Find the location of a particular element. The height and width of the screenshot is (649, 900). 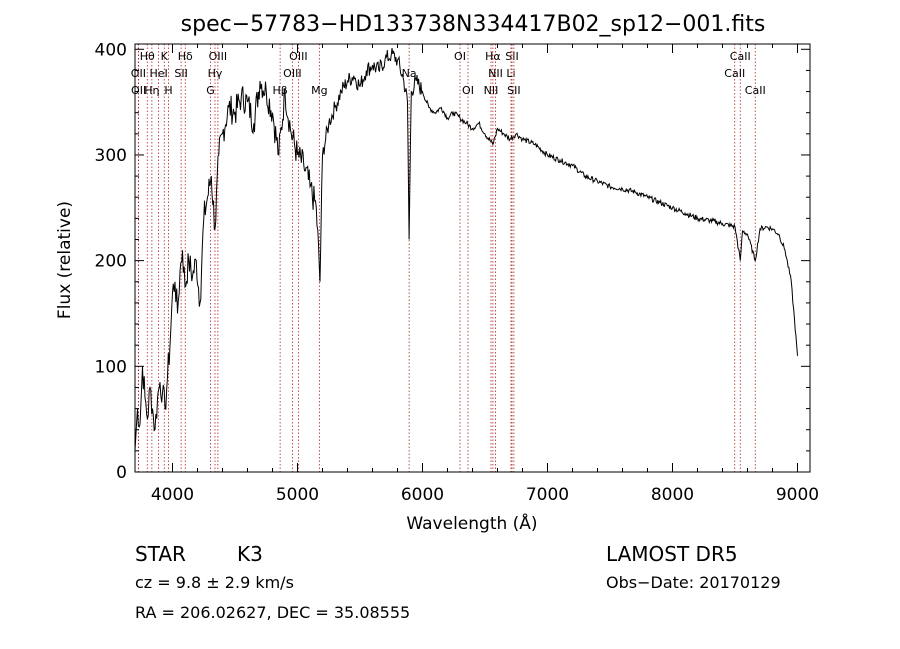

line-label-27: CaII is located at coordinates (755, 90).